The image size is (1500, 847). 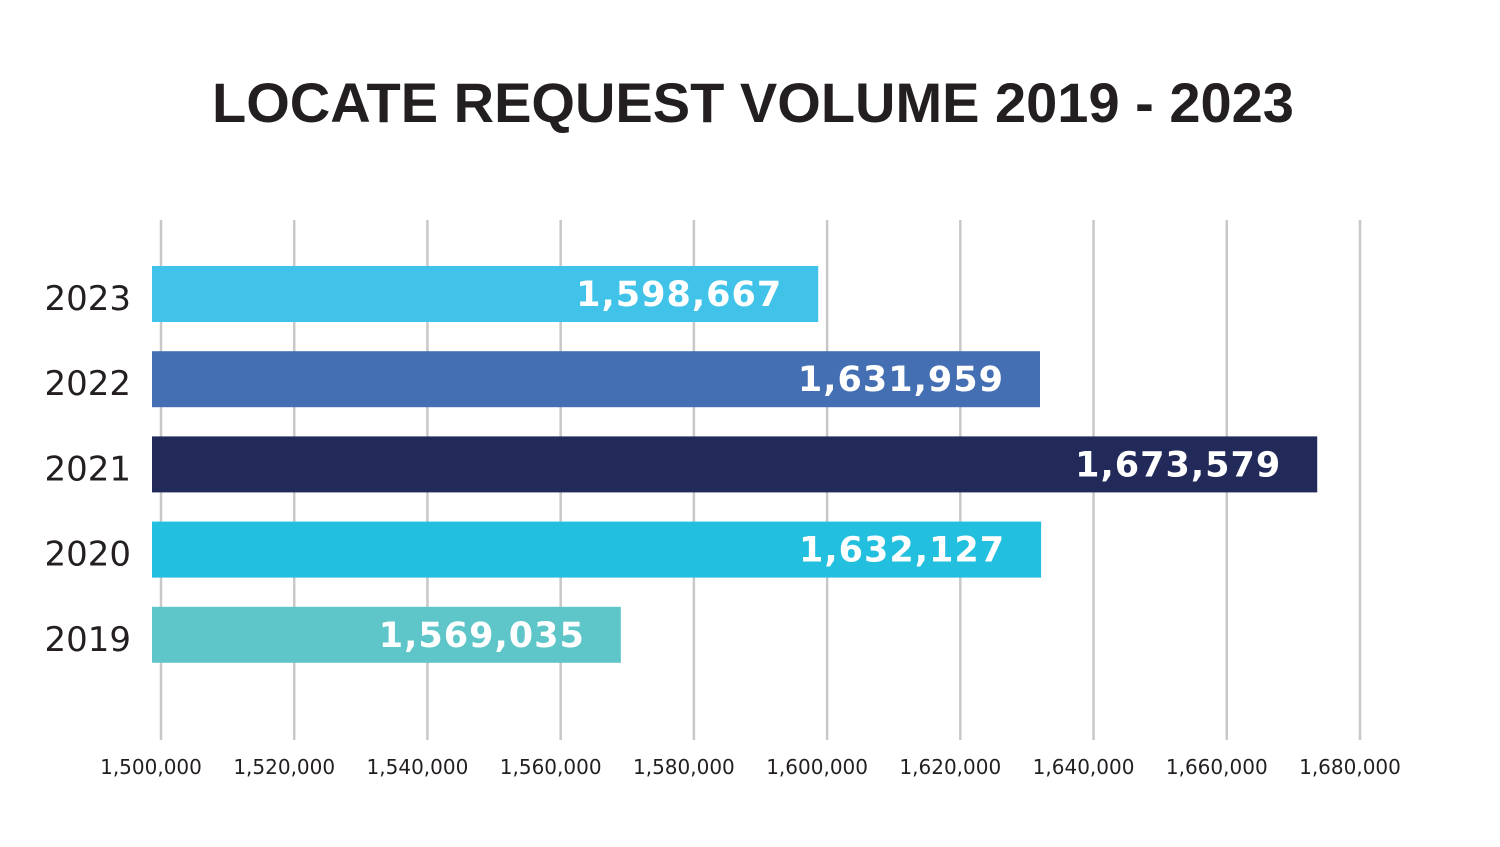 What do you see at coordinates (901, 380) in the screenshot?
I see `data-label-2022: 1,631,959` at bounding box center [901, 380].